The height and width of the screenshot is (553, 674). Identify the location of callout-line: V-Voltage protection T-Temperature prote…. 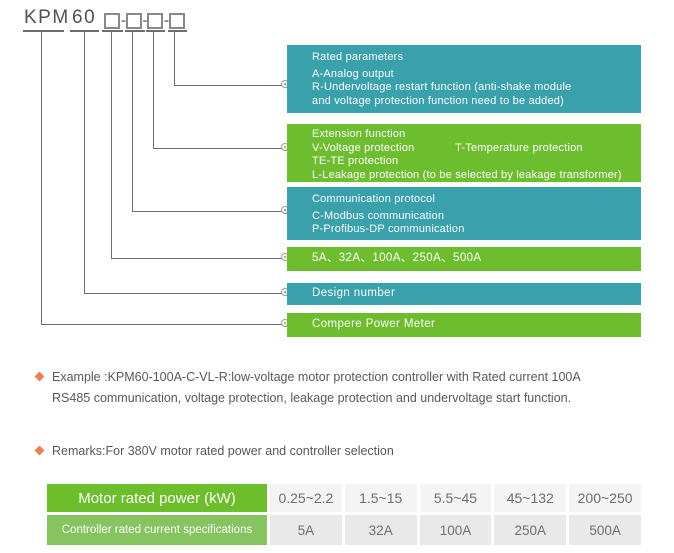
(476, 149).